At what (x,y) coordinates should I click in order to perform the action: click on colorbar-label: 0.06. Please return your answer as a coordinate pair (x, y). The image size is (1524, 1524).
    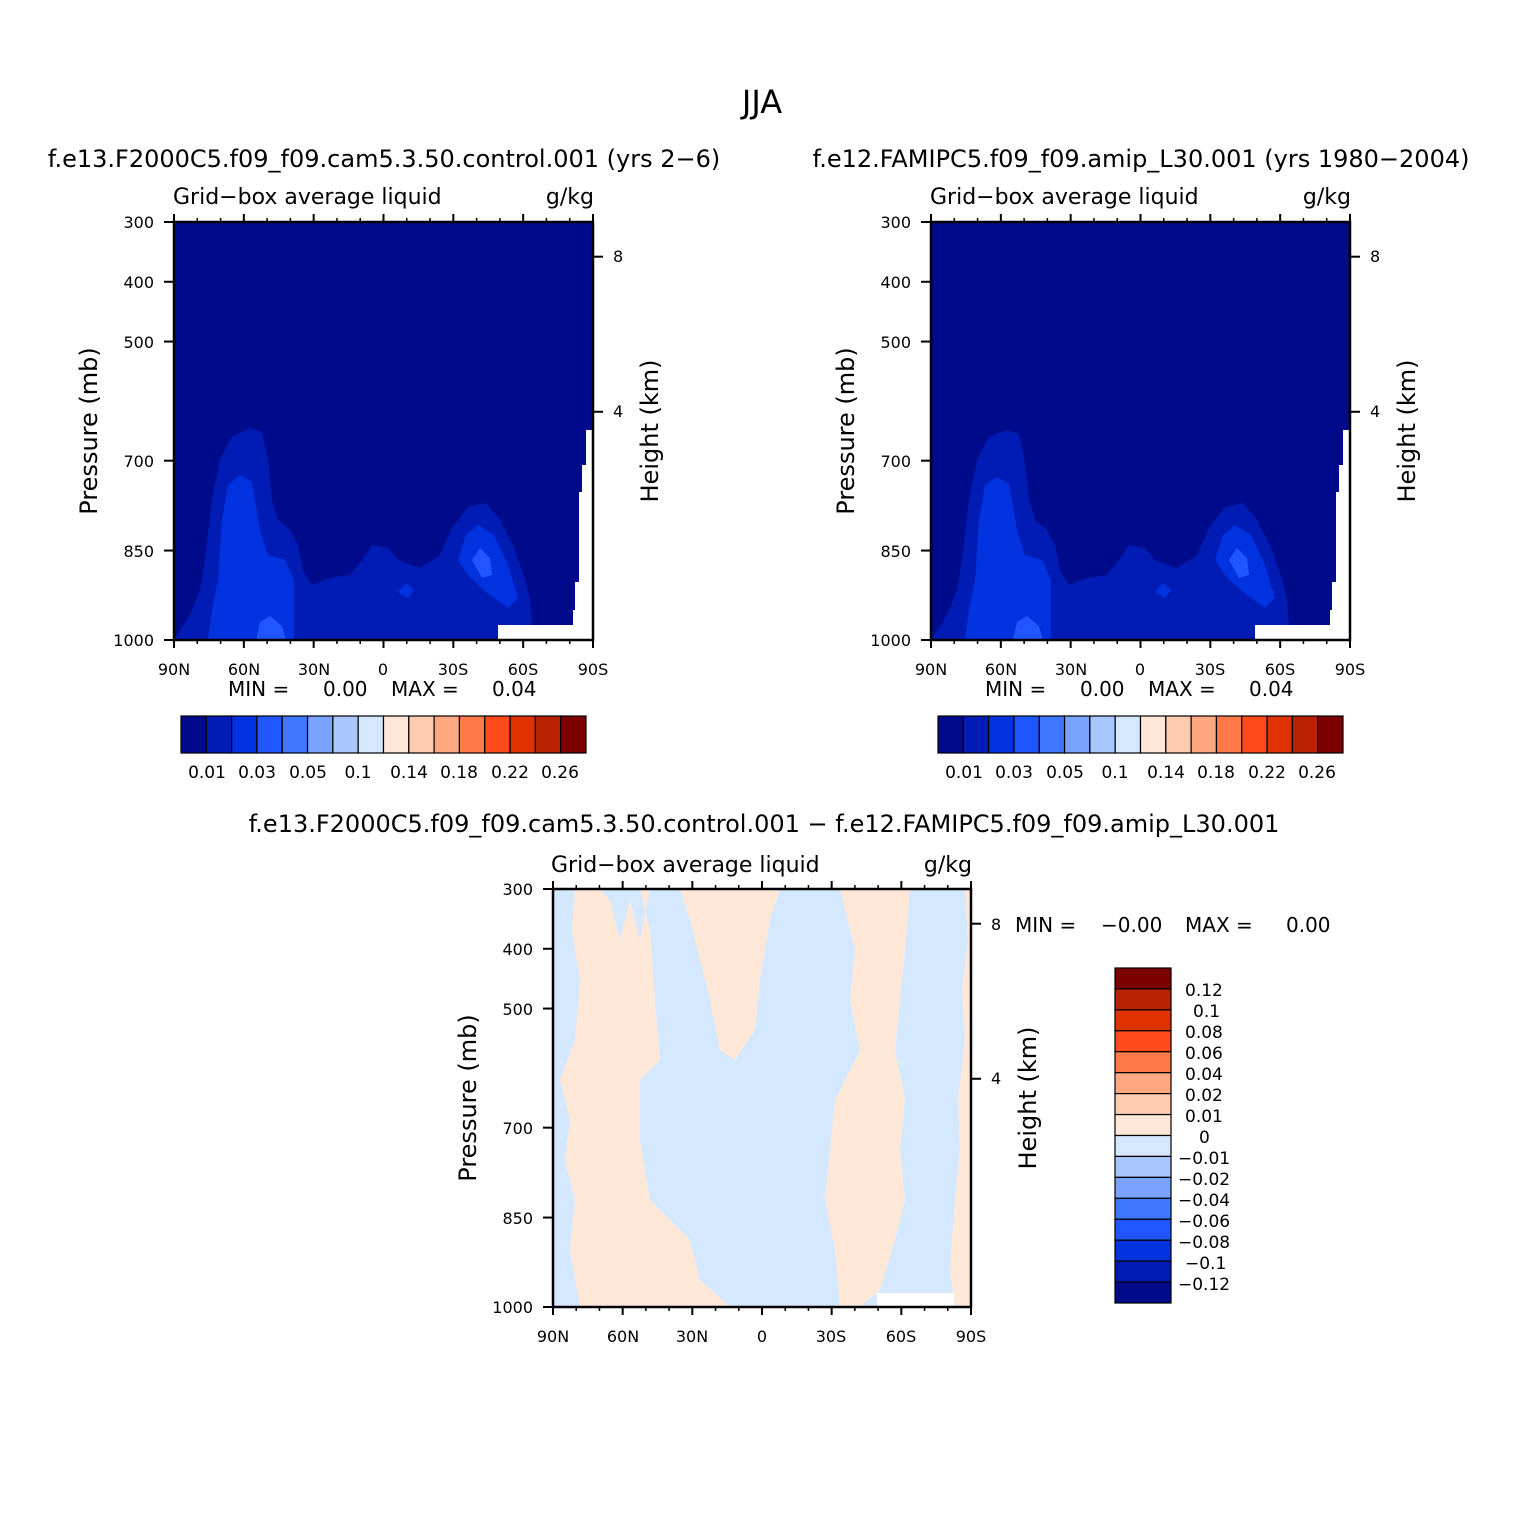
    Looking at the image, I should click on (1204, 1054).